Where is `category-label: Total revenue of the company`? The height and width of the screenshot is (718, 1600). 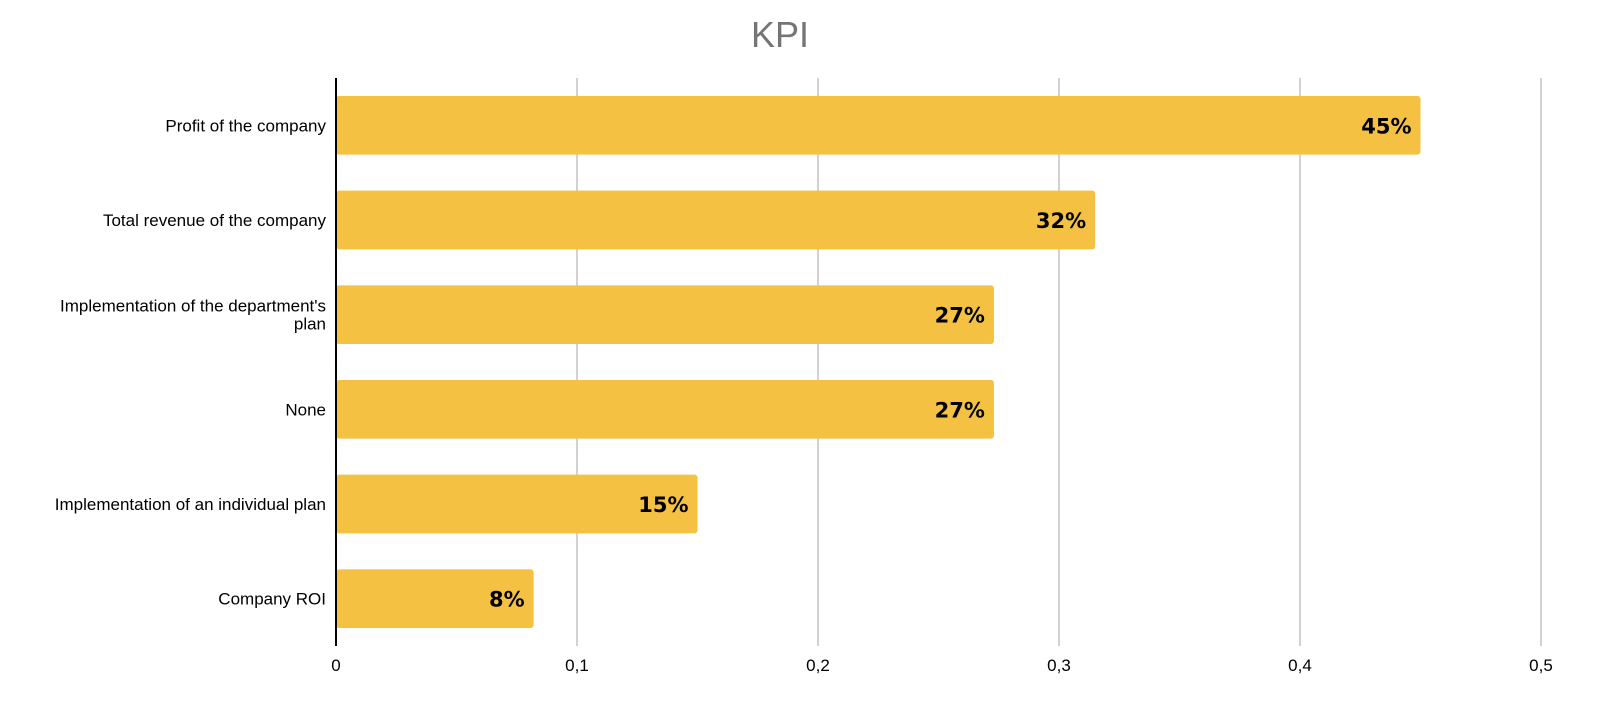 category-label: Total revenue of the company is located at coordinates (215, 220).